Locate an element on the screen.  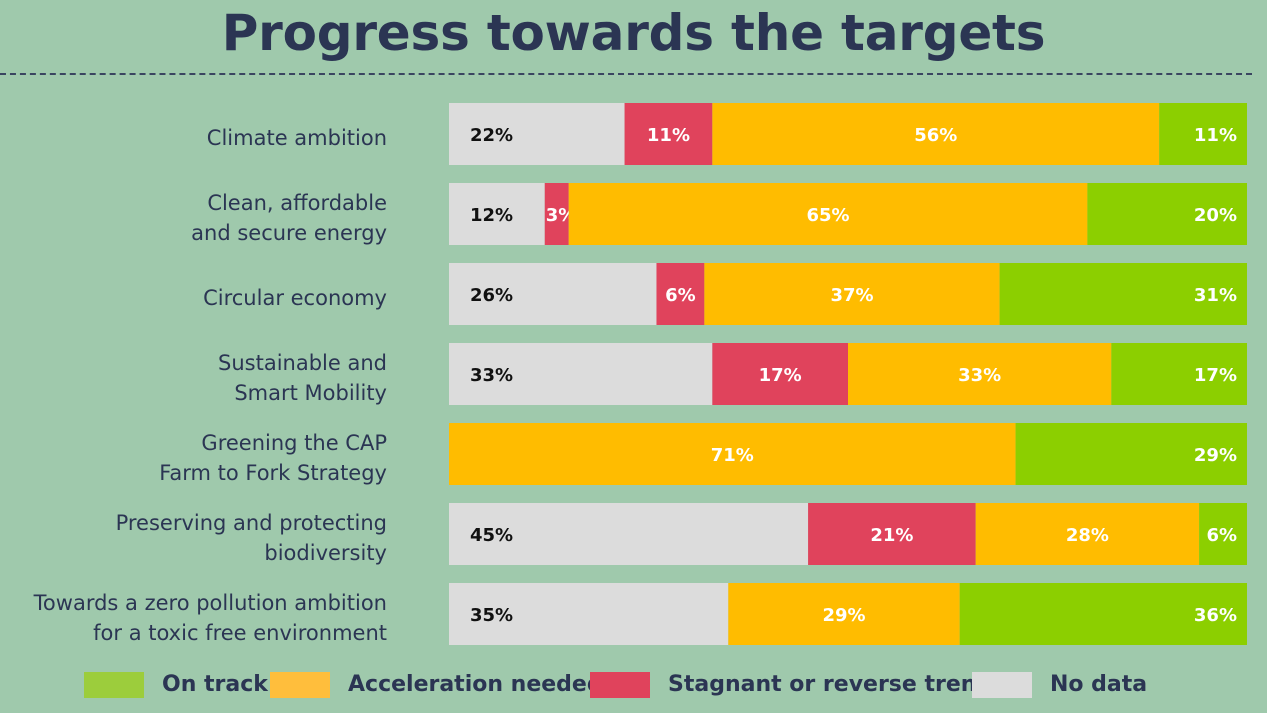
bar-on-track-greening-the-cap-farm-to-fork-strategy is located at coordinates (1131, 454).